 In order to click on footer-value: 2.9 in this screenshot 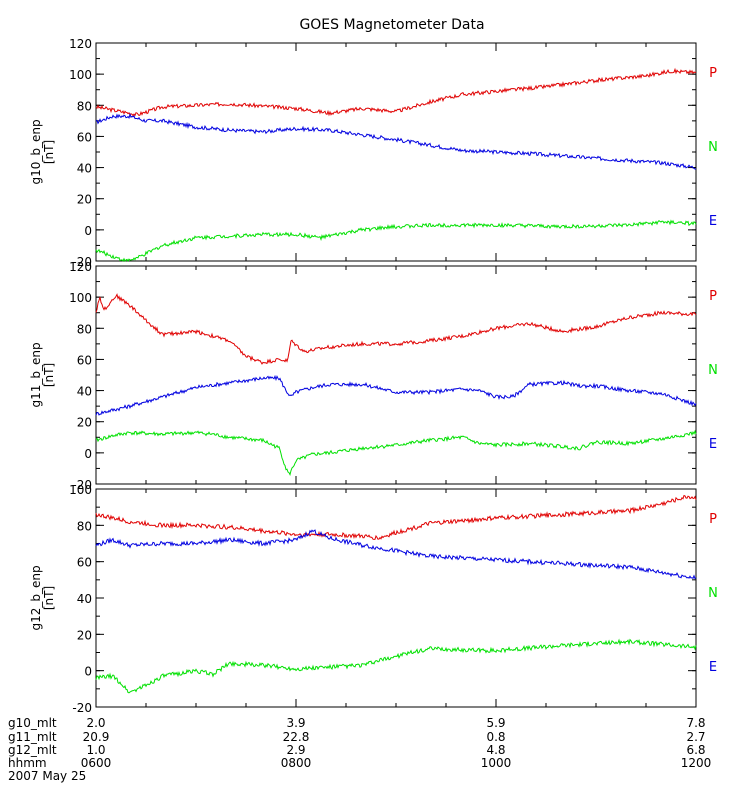, I will do `click(296, 750)`.